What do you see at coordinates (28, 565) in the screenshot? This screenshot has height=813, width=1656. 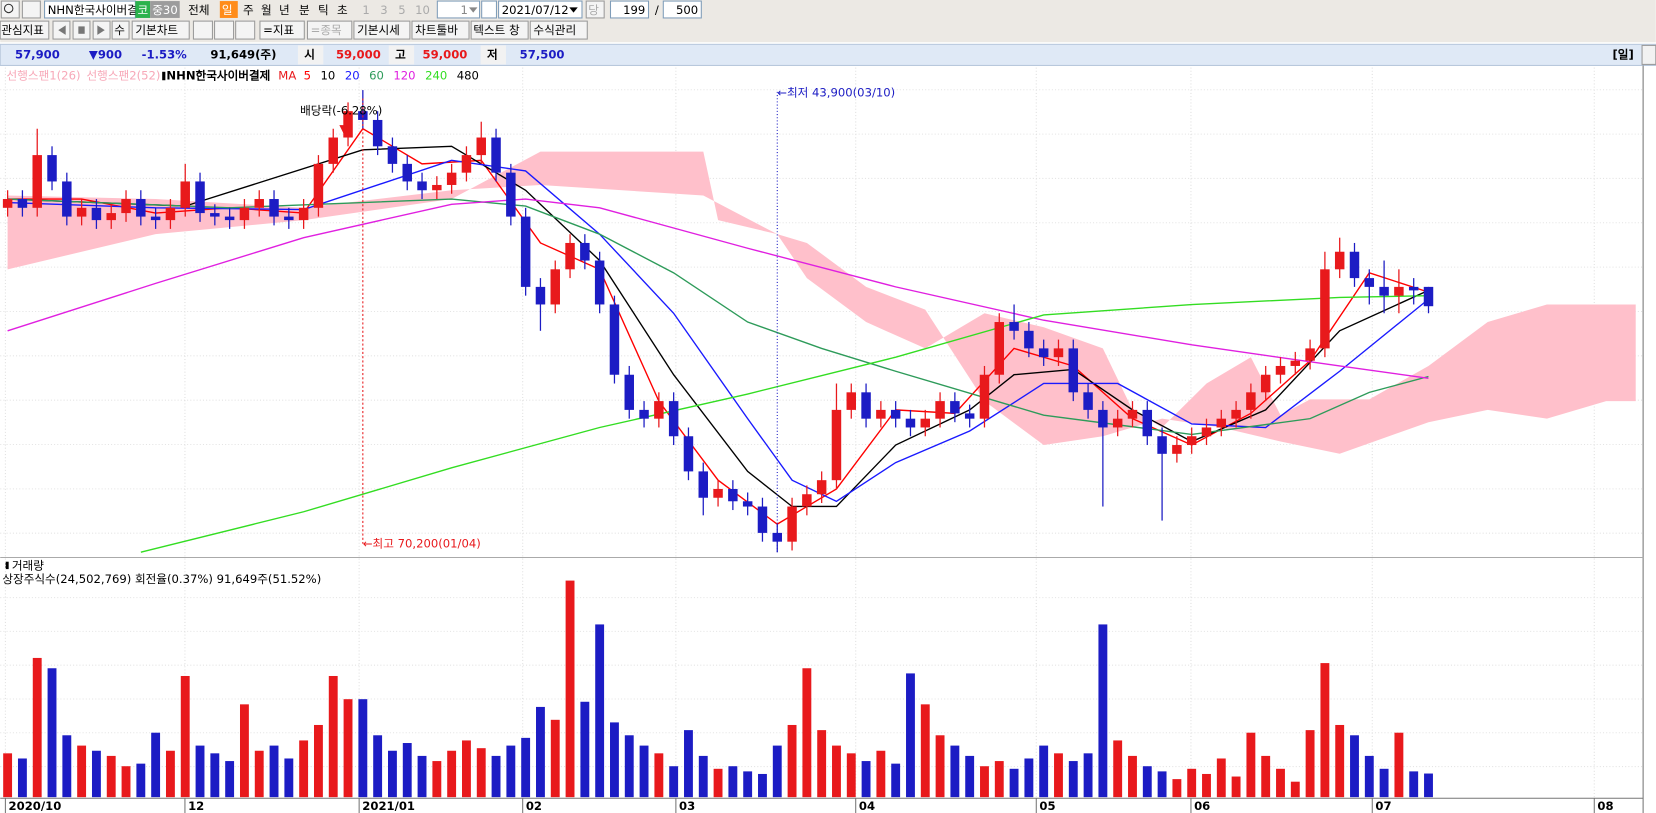 I see `volume-title: 거래량` at bounding box center [28, 565].